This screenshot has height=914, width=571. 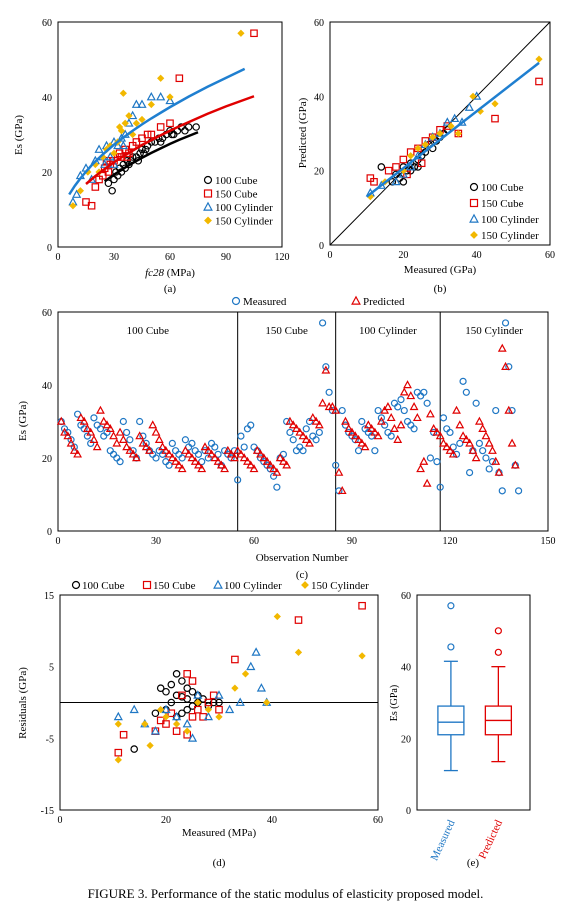 What do you see at coordinates (302, 575) in the screenshot?
I see `panel-label-c: (c)` at bounding box center [302, 575].